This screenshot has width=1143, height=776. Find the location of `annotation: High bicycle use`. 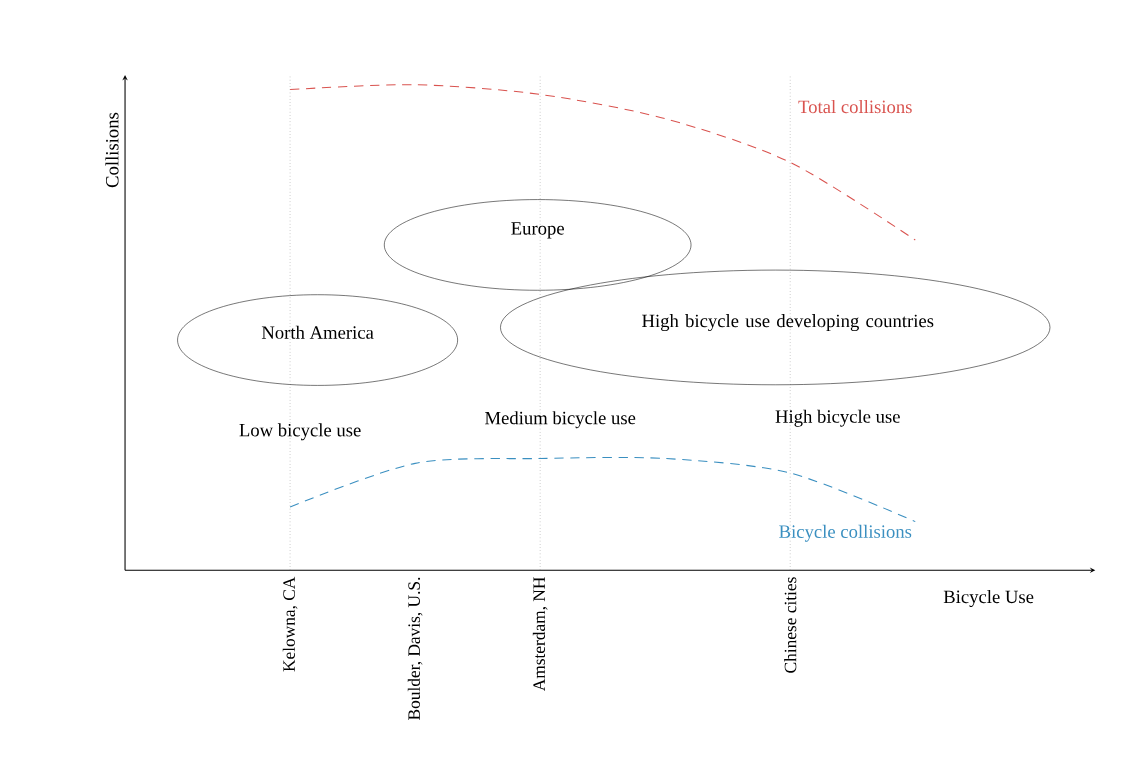

annotation: High bicycle use is located at coordinates (837, 418).